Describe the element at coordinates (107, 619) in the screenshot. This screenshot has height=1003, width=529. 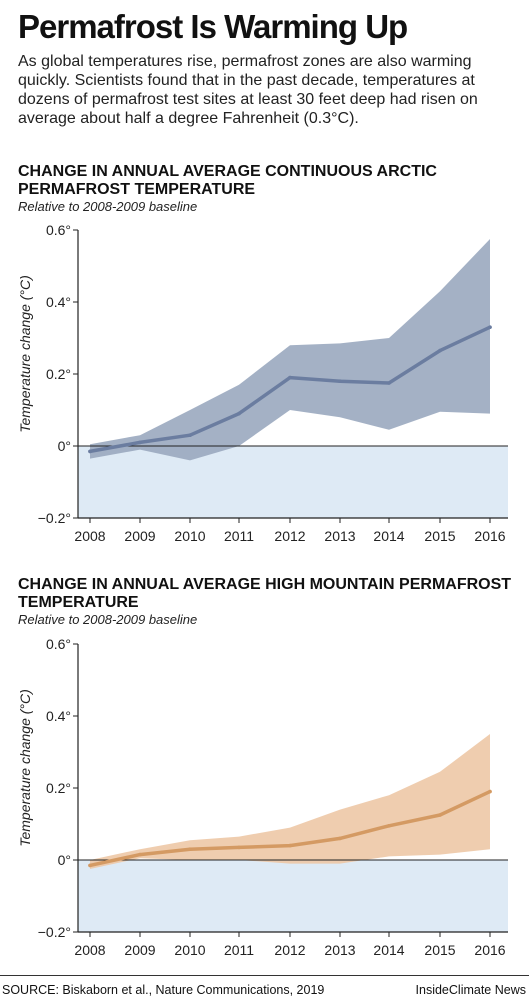
I see `mountain-chart-subtitle: Relative to 2008-2009 baseline` at that location.